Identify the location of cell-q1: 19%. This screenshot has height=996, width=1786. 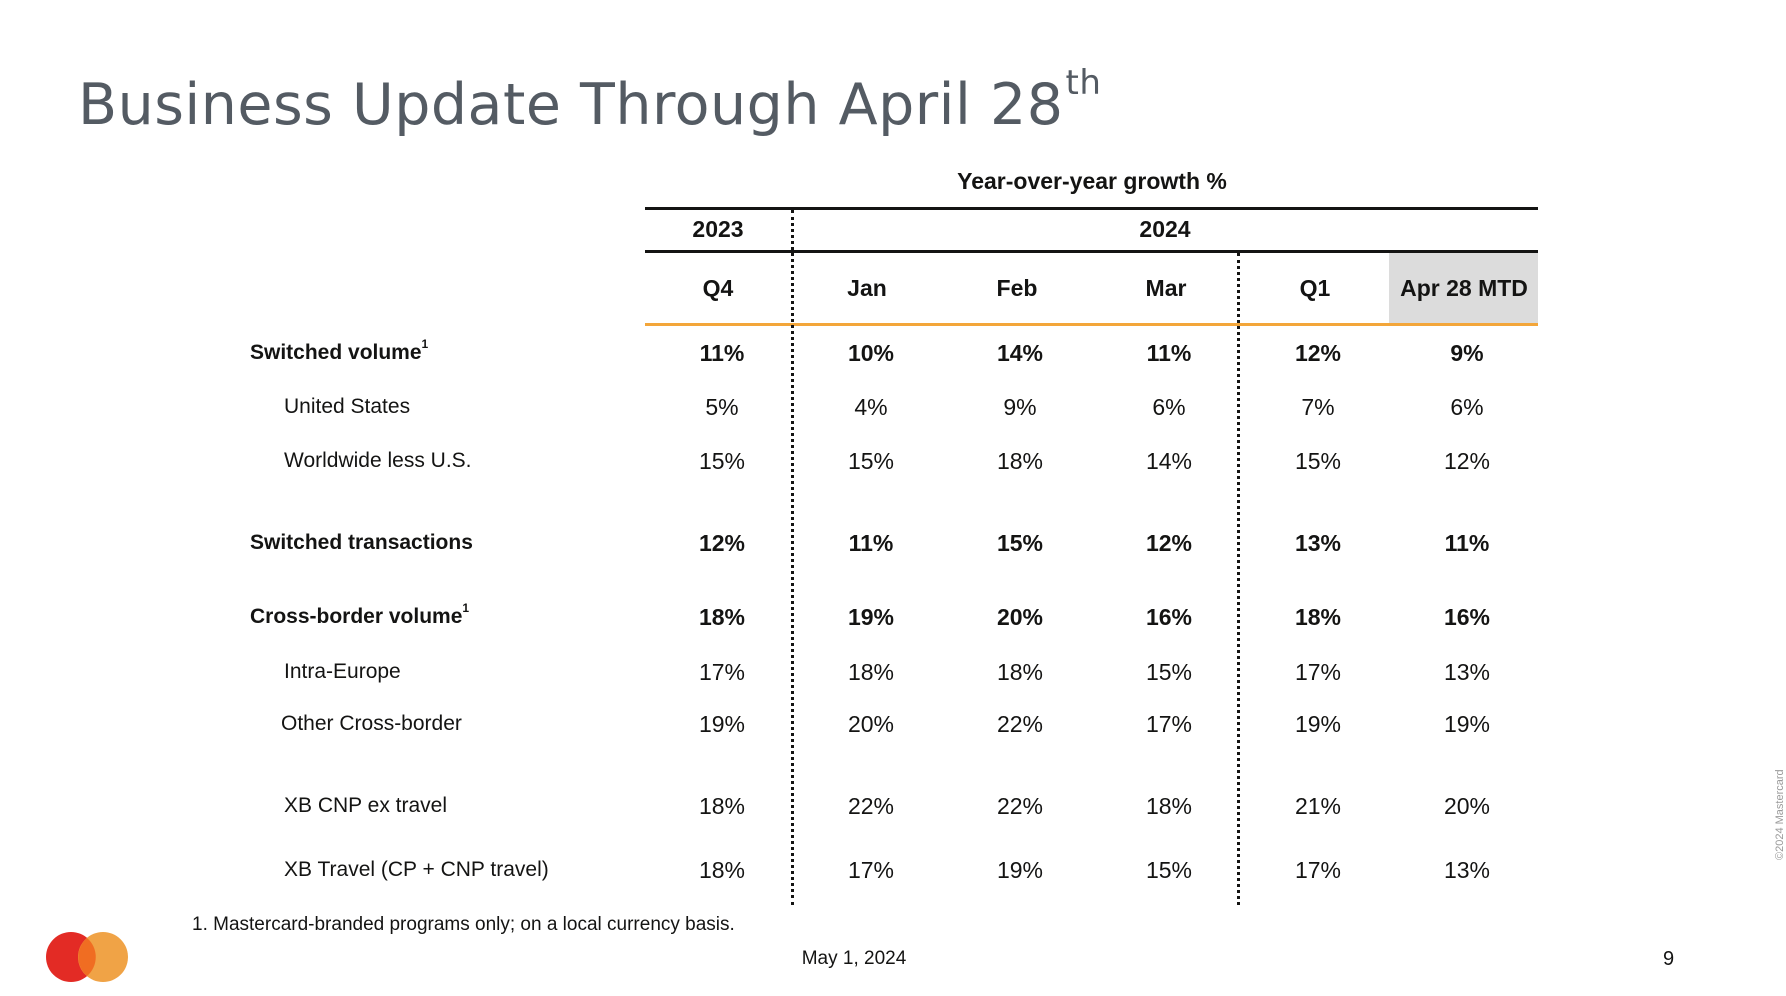
(1318, 724).